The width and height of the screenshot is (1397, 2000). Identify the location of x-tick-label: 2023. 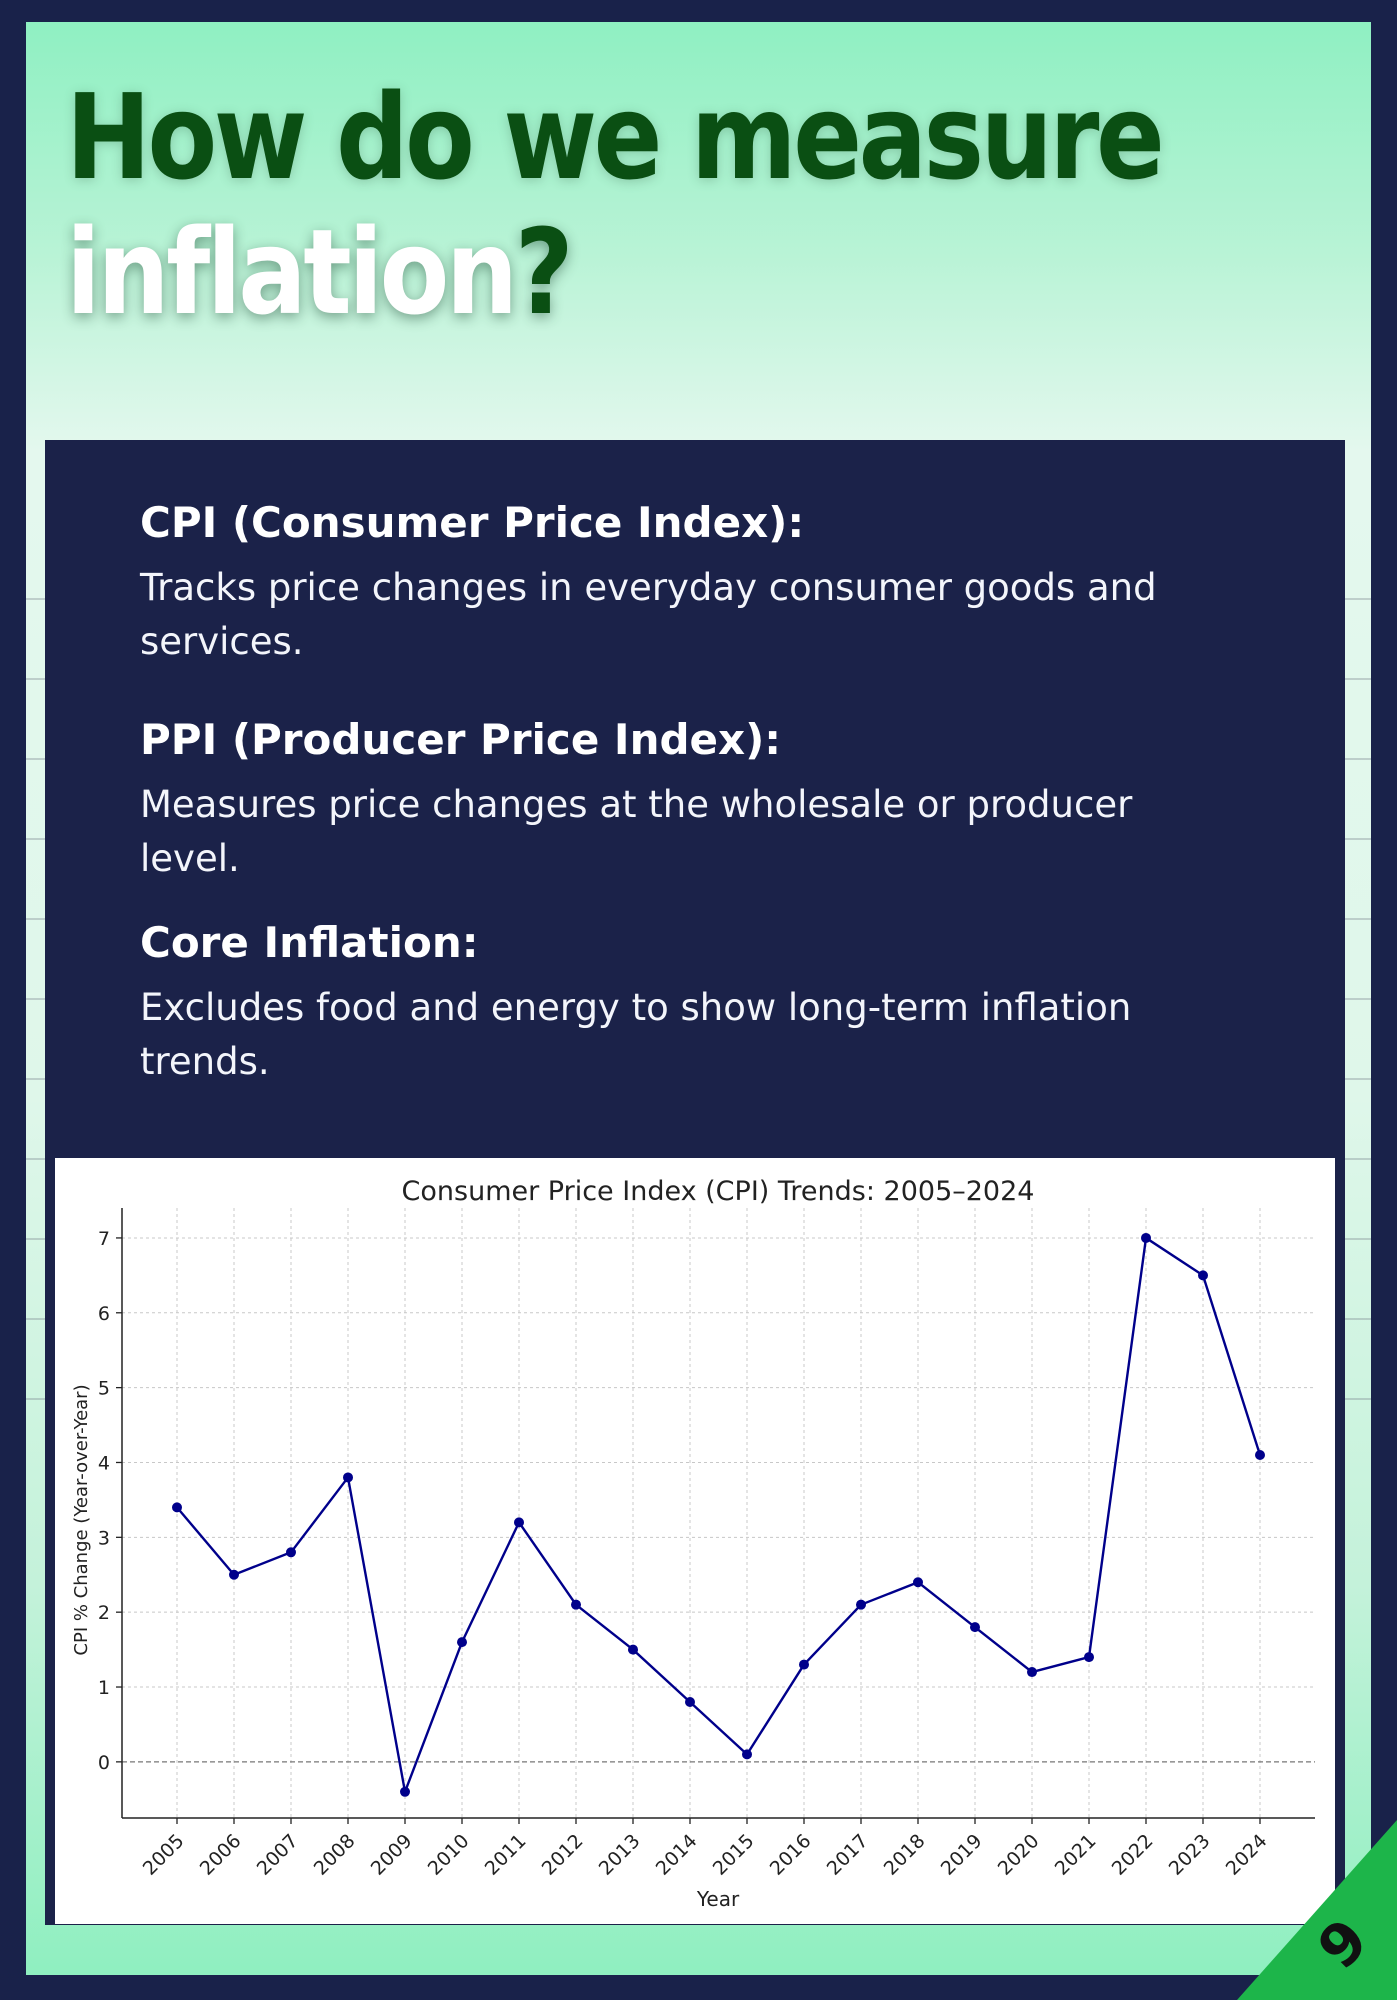
(1190, 1855).